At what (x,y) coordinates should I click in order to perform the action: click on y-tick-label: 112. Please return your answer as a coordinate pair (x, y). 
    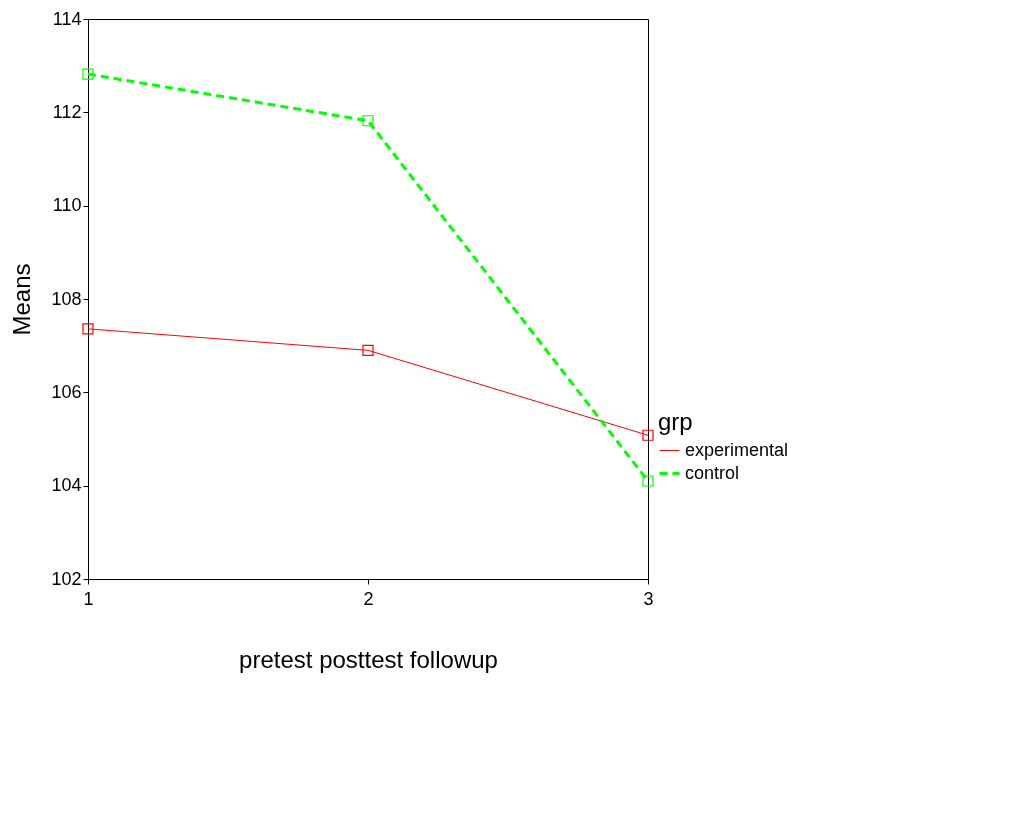
    Looking at the image, I should click on (67, 111).